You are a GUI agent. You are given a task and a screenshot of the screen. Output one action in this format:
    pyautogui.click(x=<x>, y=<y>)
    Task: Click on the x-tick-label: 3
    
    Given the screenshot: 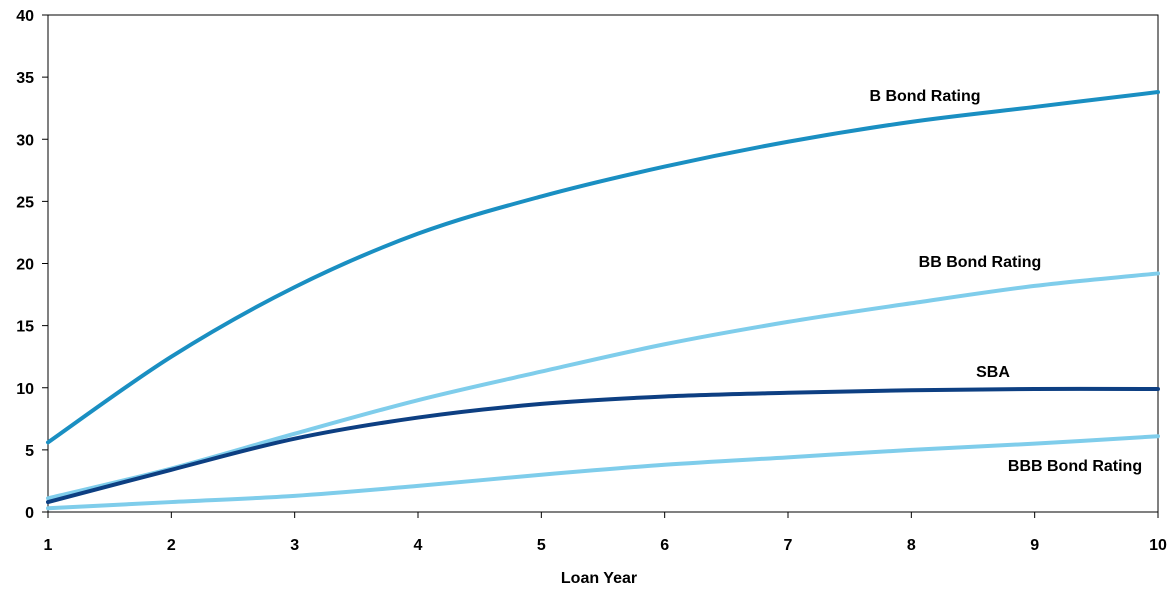 What is the action you would take?
    pyautogui.click(x=294, y=545)
    